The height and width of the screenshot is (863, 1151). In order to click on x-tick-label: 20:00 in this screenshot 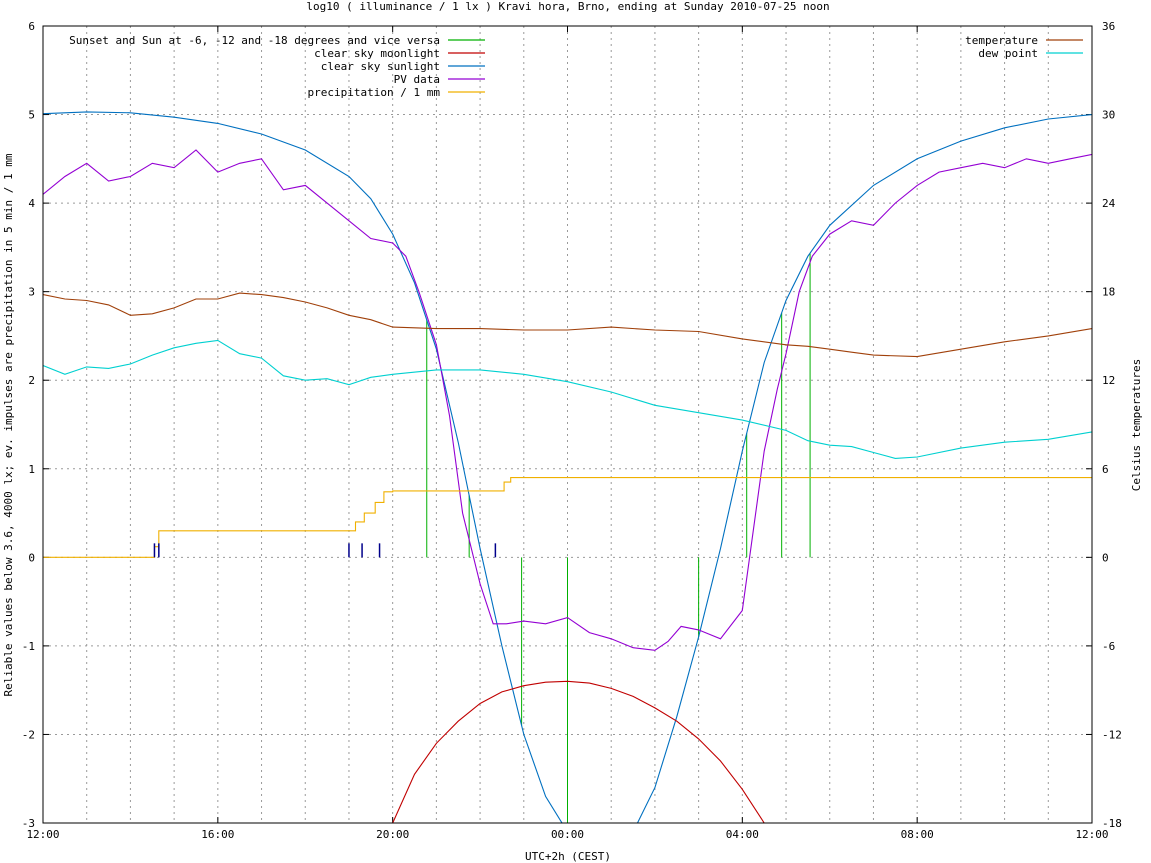, I will do `click(392, 834)`.